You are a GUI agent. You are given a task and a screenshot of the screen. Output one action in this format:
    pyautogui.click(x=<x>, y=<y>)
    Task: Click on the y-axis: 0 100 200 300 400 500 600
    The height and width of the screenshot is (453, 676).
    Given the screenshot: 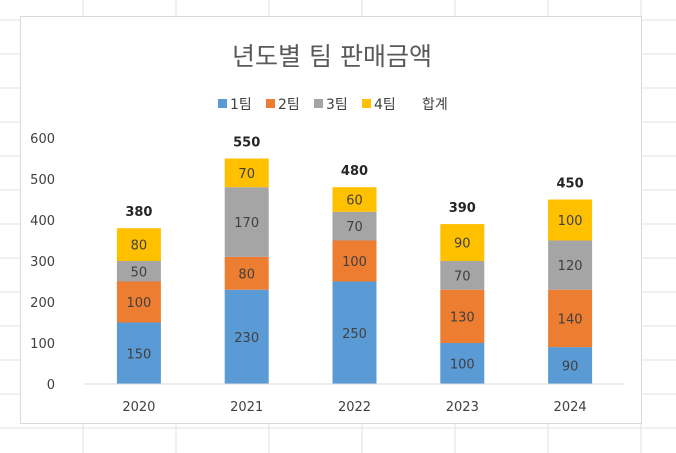 What is the action you would take?
    pyautogui.click(x=42, y=262)
    